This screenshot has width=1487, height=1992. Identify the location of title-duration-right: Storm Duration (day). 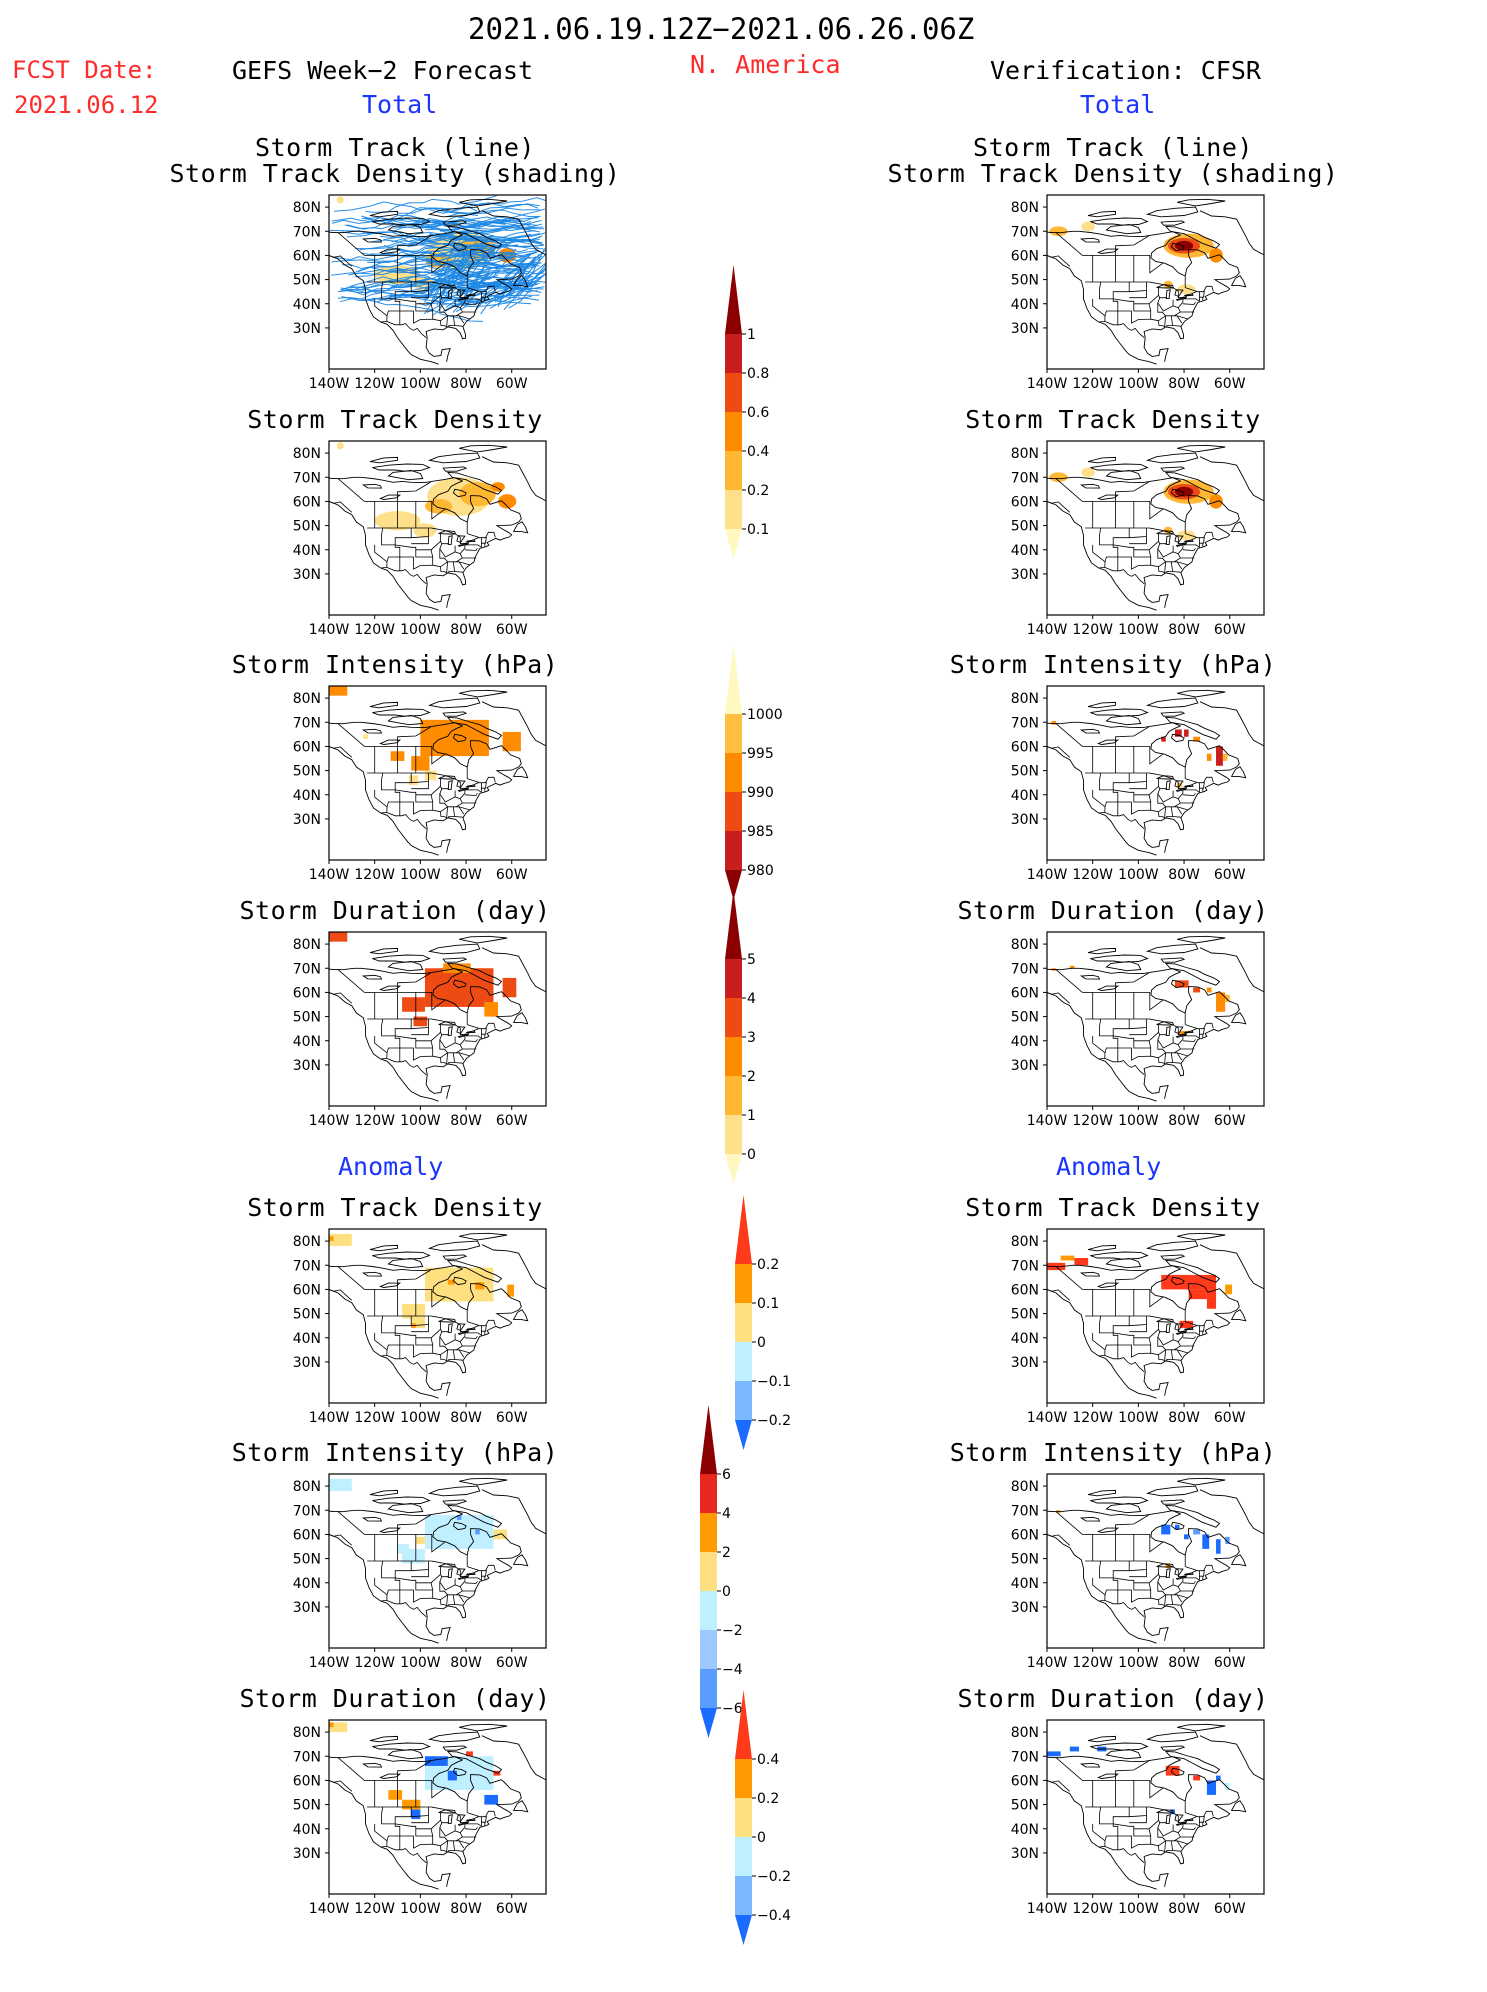
(1113, 910).